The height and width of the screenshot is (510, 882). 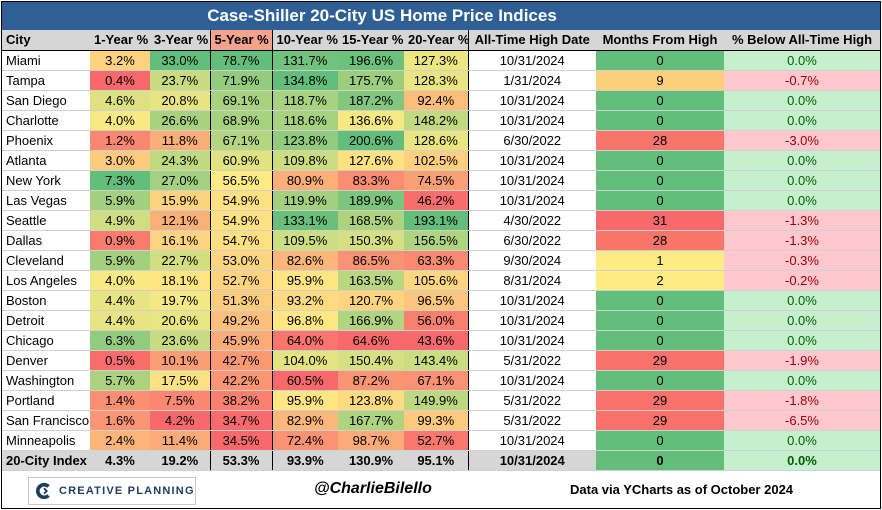 I want to click on cell-1-year: 3.2%, so click(x=120, y=60).